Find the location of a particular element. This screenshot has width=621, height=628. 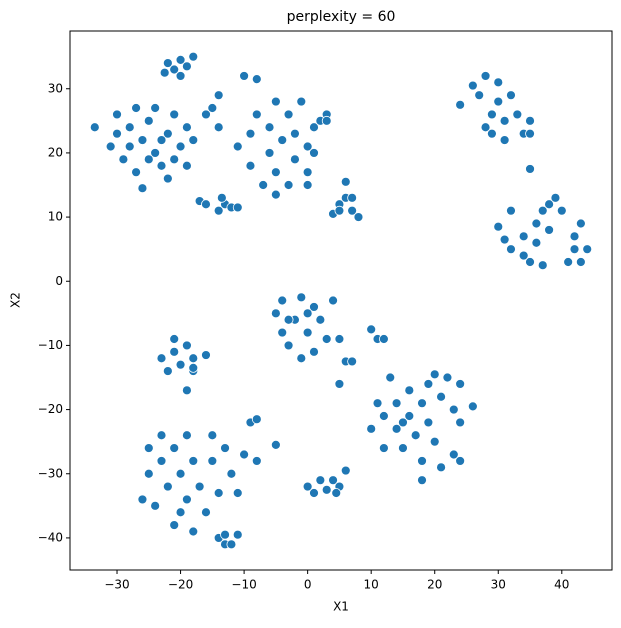

y-tick-label: −30 is located at coordinates (50, 473).